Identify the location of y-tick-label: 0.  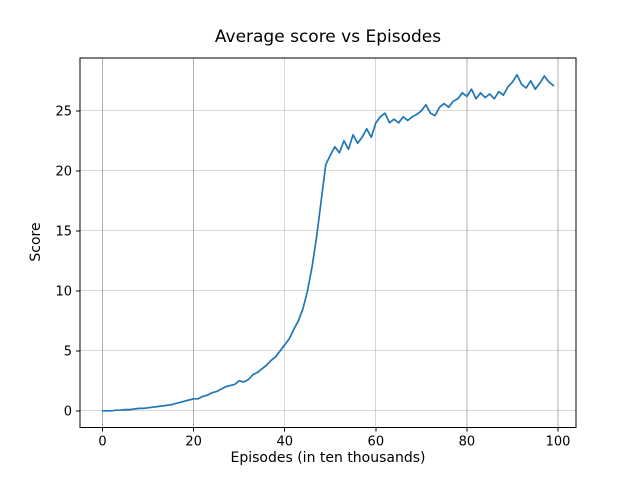
(68, 411).